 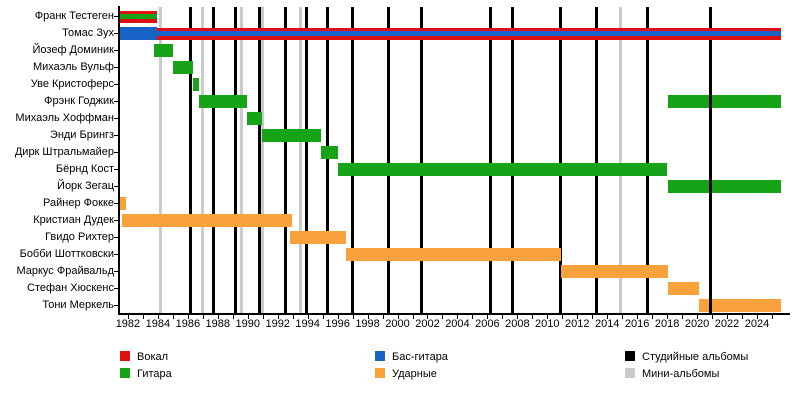 What do you see at coordinates (79, 101) in the screenshot?
I see `member-name: Фрэнк Годжик` at bounding box center [79, 101].